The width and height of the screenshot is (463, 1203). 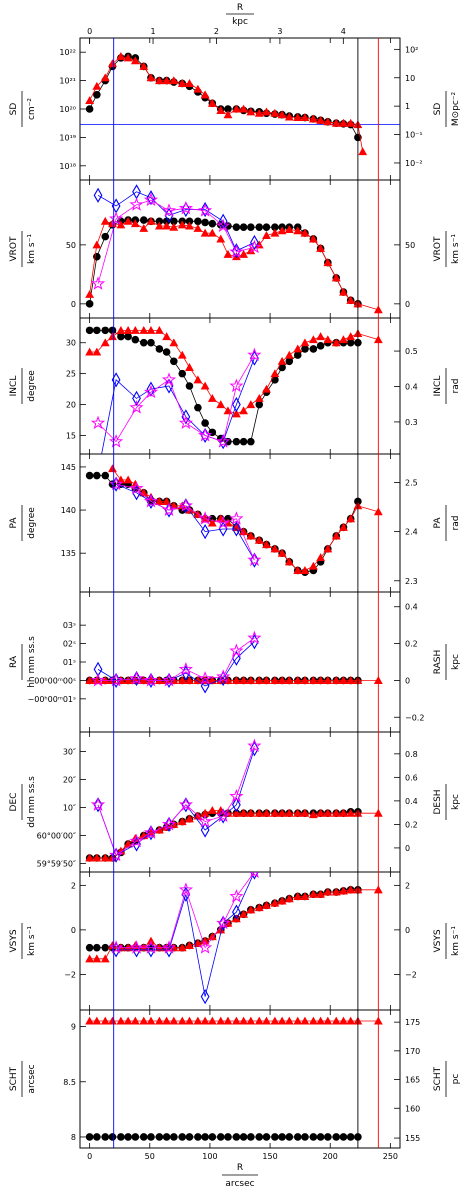 What do you see at coordinates (407, 106) in the screenshot?
I see `y2-tick-label: 1` at bounding box center [407, 106].